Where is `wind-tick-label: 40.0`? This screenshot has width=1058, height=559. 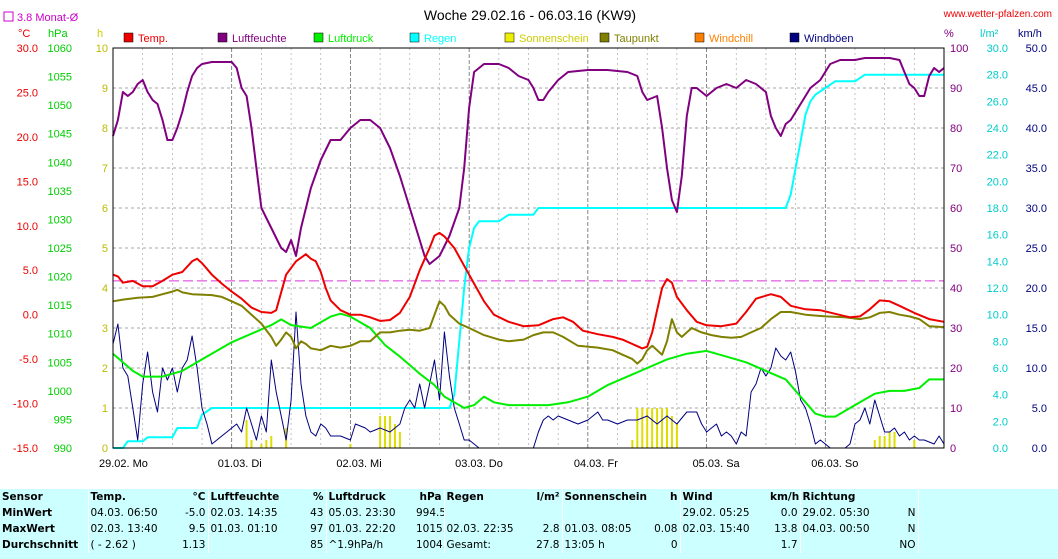 wind-tick-label: 40.0 is located at coordinates (1036, 129).